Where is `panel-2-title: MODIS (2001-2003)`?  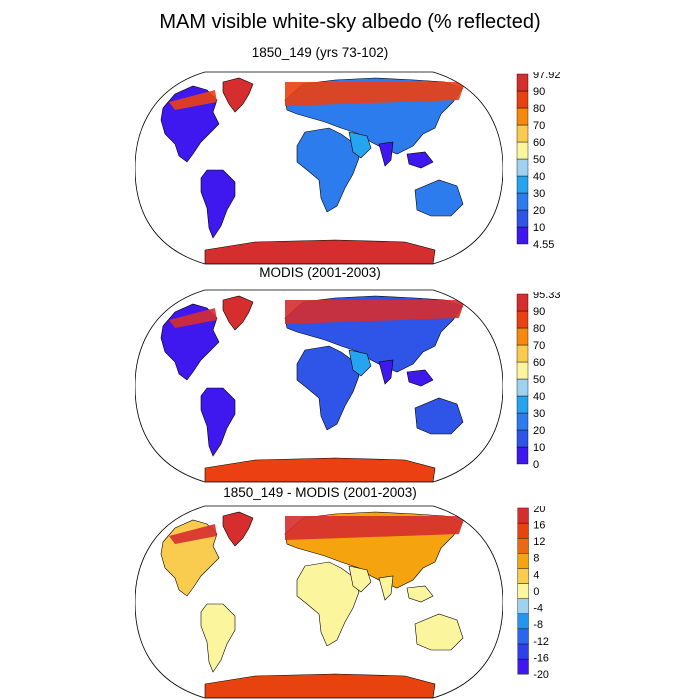
panel-2-title: MODIS (2001-2003) is located at coordinates (320, 272).